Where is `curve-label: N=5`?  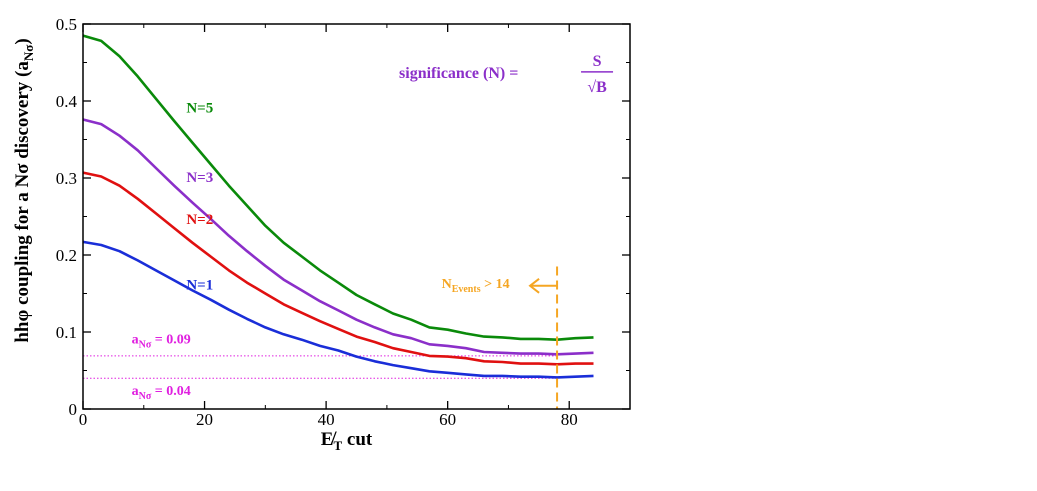
curve-label: N=5 is located at coordinates (199, 109).